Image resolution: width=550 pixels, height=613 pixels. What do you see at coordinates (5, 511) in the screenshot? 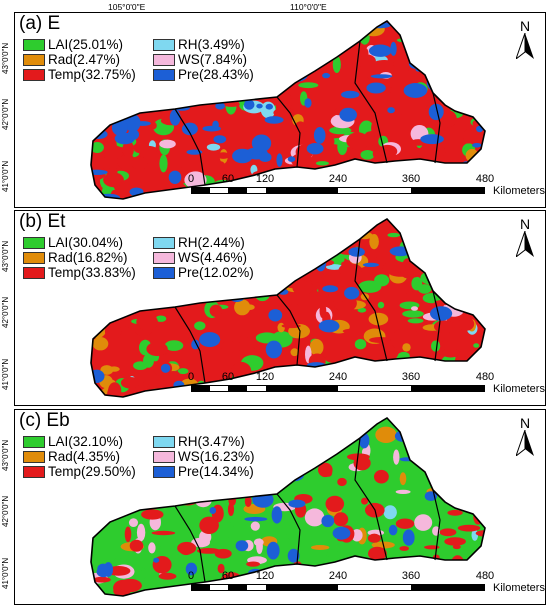
I see `latitude-label: 42°0'0"N` at bounding box center [5, 511].